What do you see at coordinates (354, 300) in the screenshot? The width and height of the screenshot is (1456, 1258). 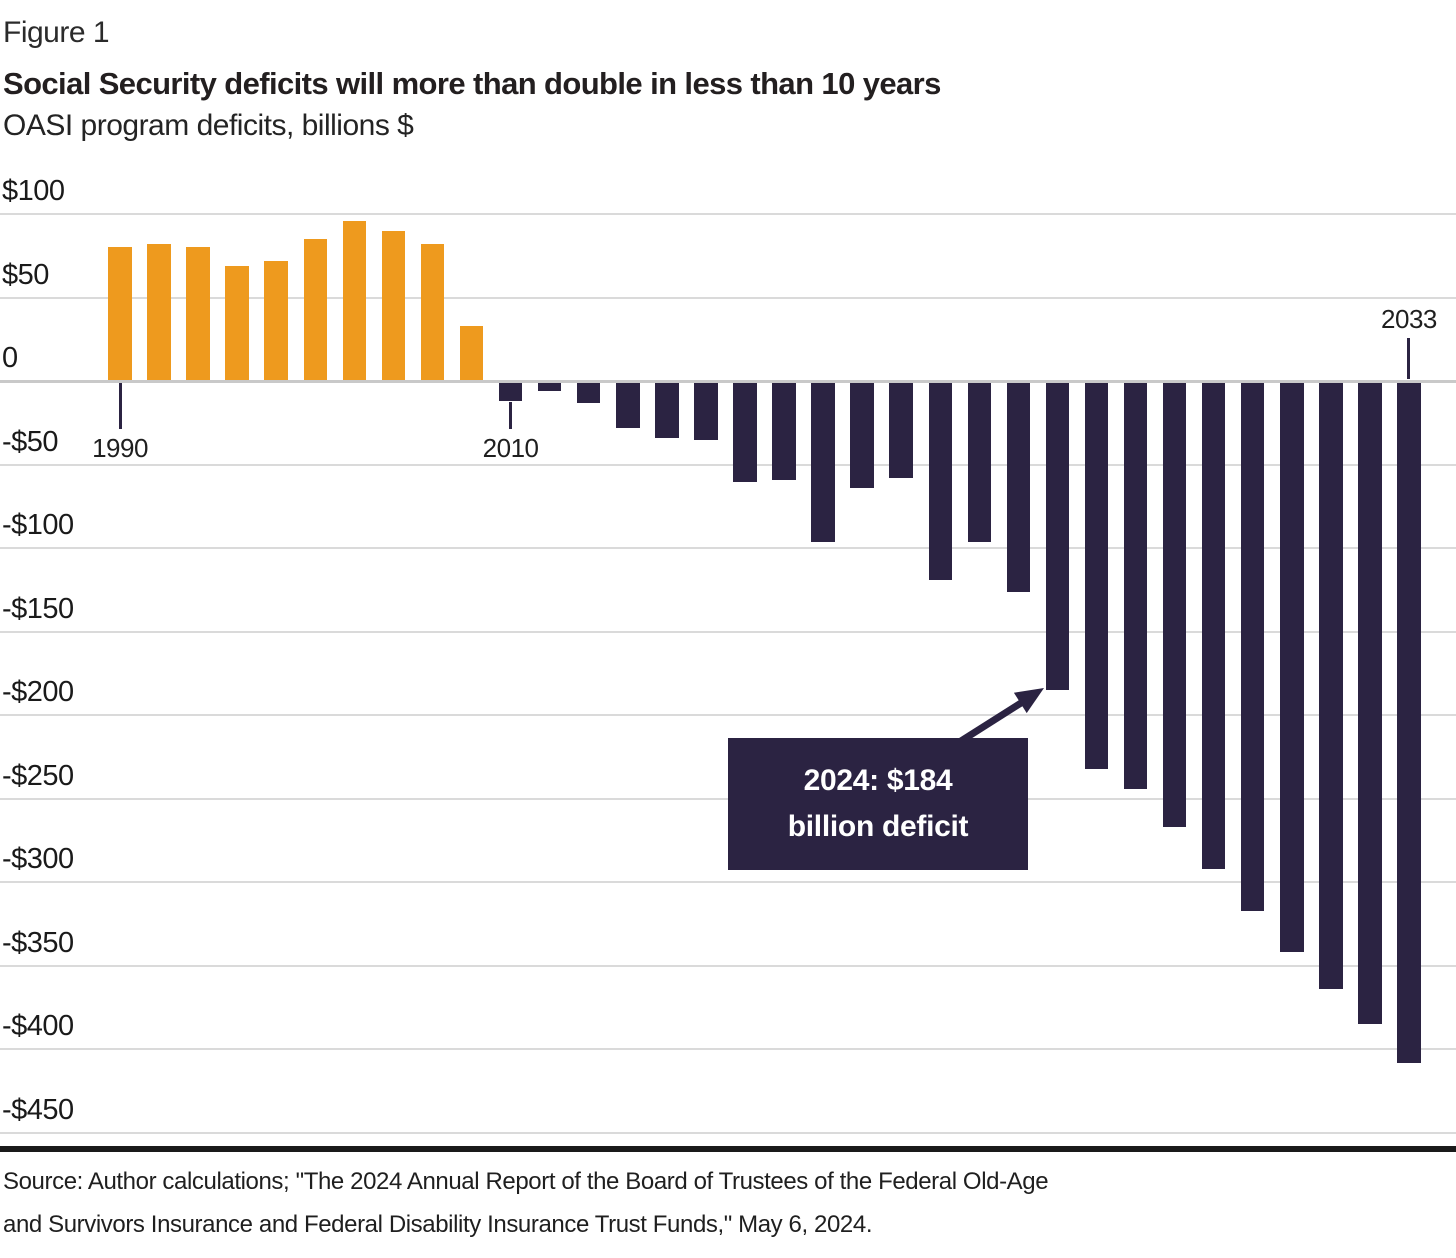 I see `bar-2002` at bounding box center [354, 300].